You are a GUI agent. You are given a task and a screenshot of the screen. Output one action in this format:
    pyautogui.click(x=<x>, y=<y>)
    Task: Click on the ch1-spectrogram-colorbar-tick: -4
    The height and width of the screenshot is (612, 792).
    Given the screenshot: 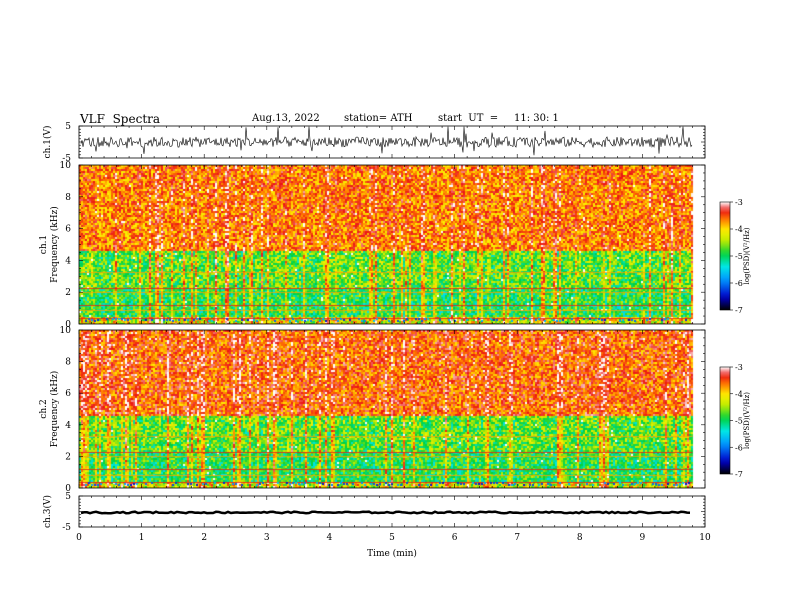 What is the action you would take?
    pyautogui.click(x=739, y=229)
    